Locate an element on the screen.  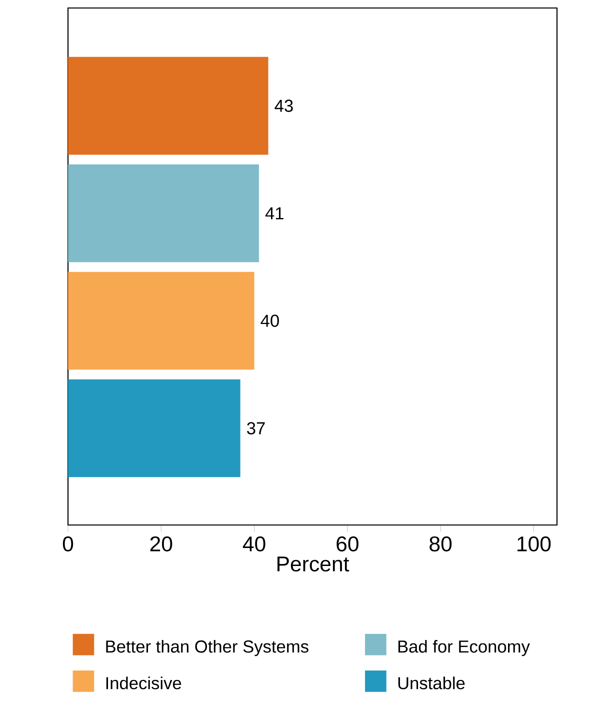
x-tick-label: 20 is located at coordinates (161, 544).